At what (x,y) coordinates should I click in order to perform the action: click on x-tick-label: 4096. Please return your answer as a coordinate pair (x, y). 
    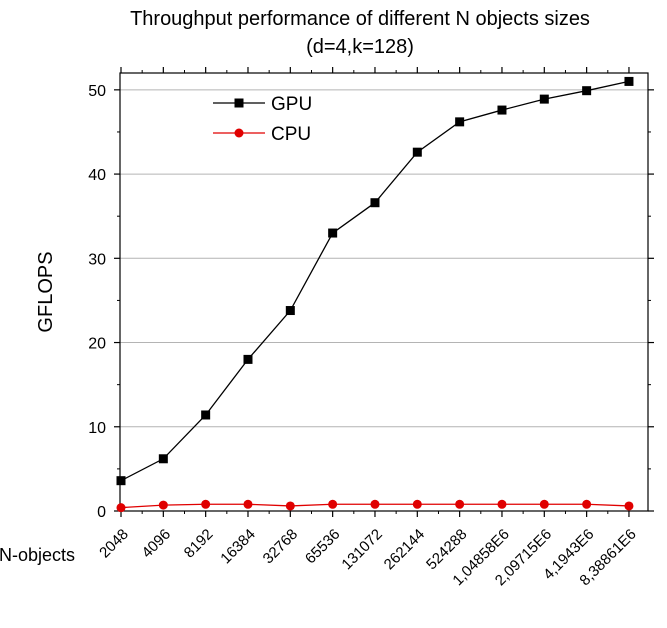
    Looking at the image, I should click on (157, 544).